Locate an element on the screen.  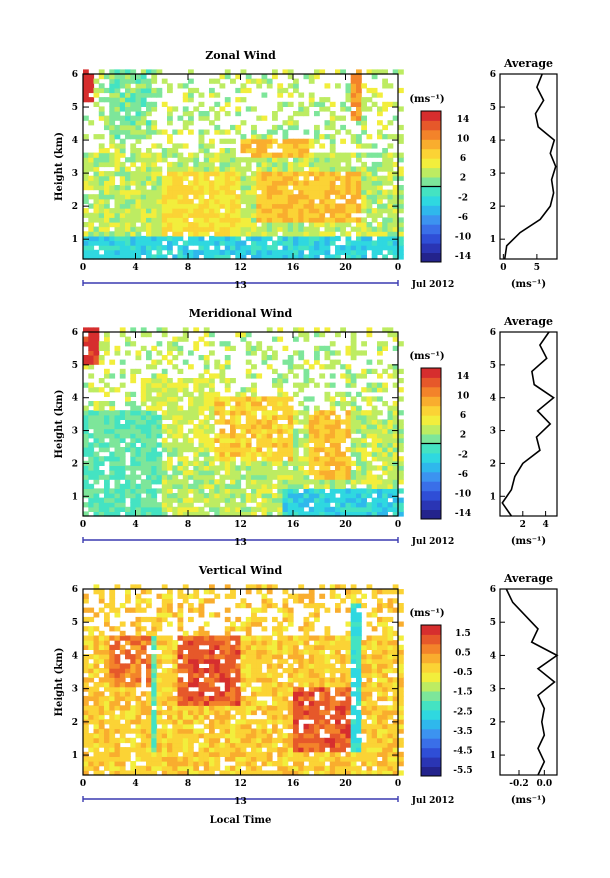
colorbar-swatch is located at coordinates (431, 182).